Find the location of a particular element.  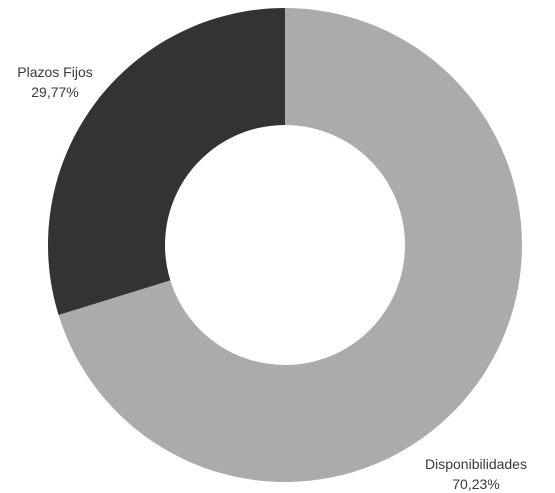

slice-label-plazos-fijos-name: Plazos Fijos is located at coordinates (54, 72).